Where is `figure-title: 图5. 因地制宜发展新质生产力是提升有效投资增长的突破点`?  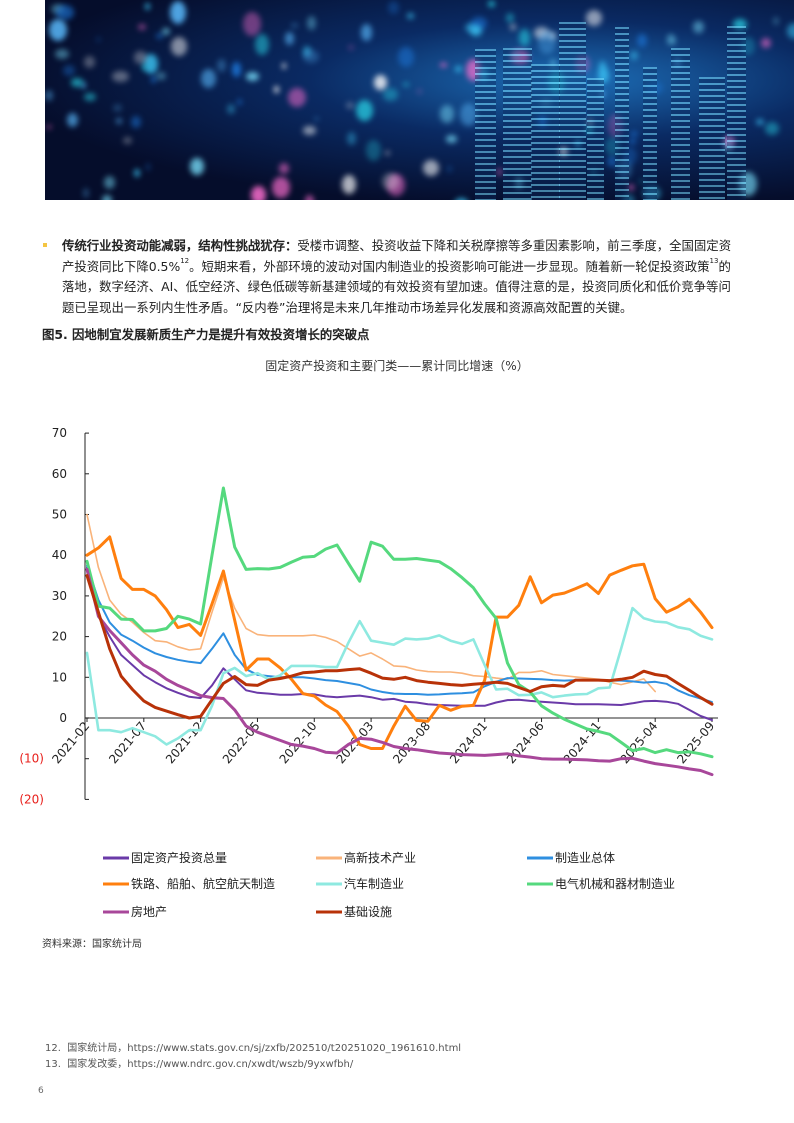 figure-title: 图5. 因地制宜发展新质生产力是提升有效投资增长的突破点 is located at coordinates (206, 334).